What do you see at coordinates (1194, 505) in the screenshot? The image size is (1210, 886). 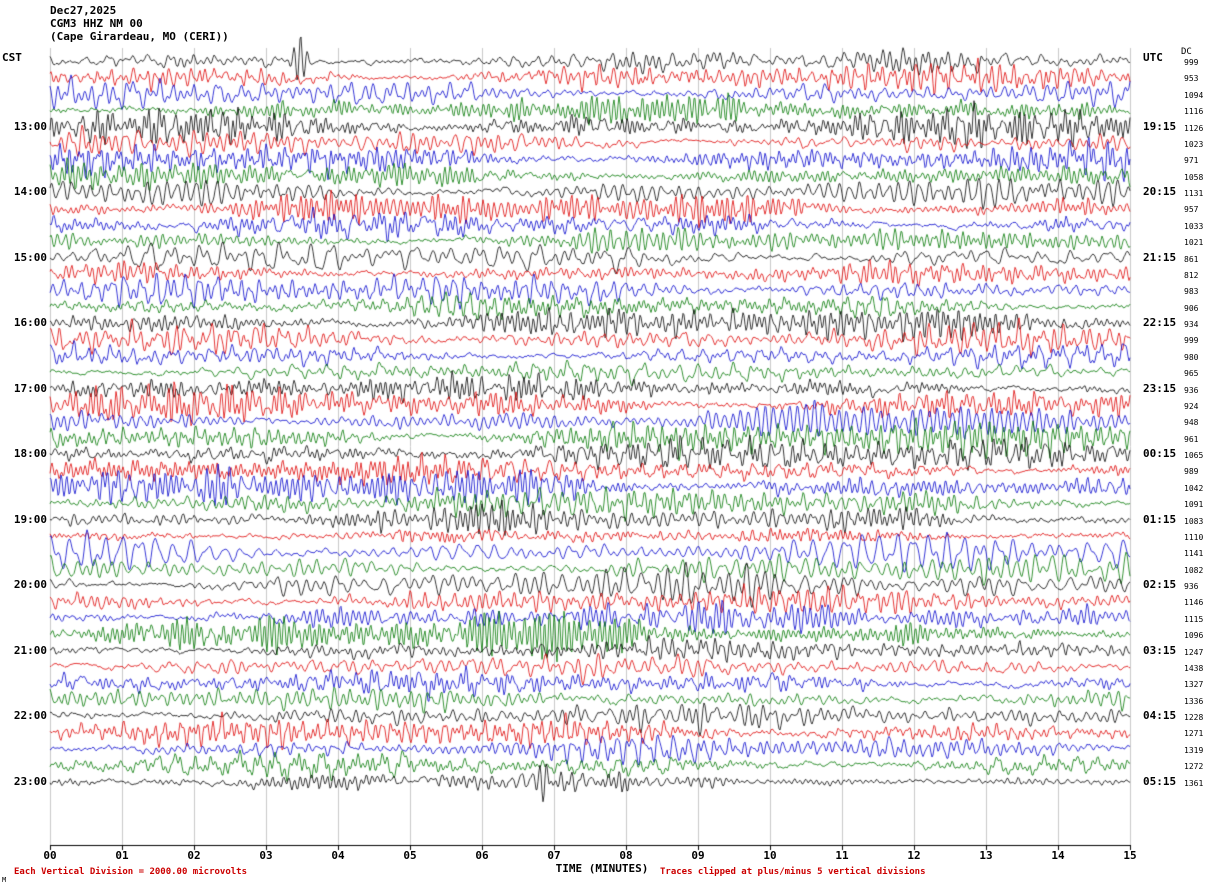 I see `dc-value: 1091` at bounding box center [1194, 505].